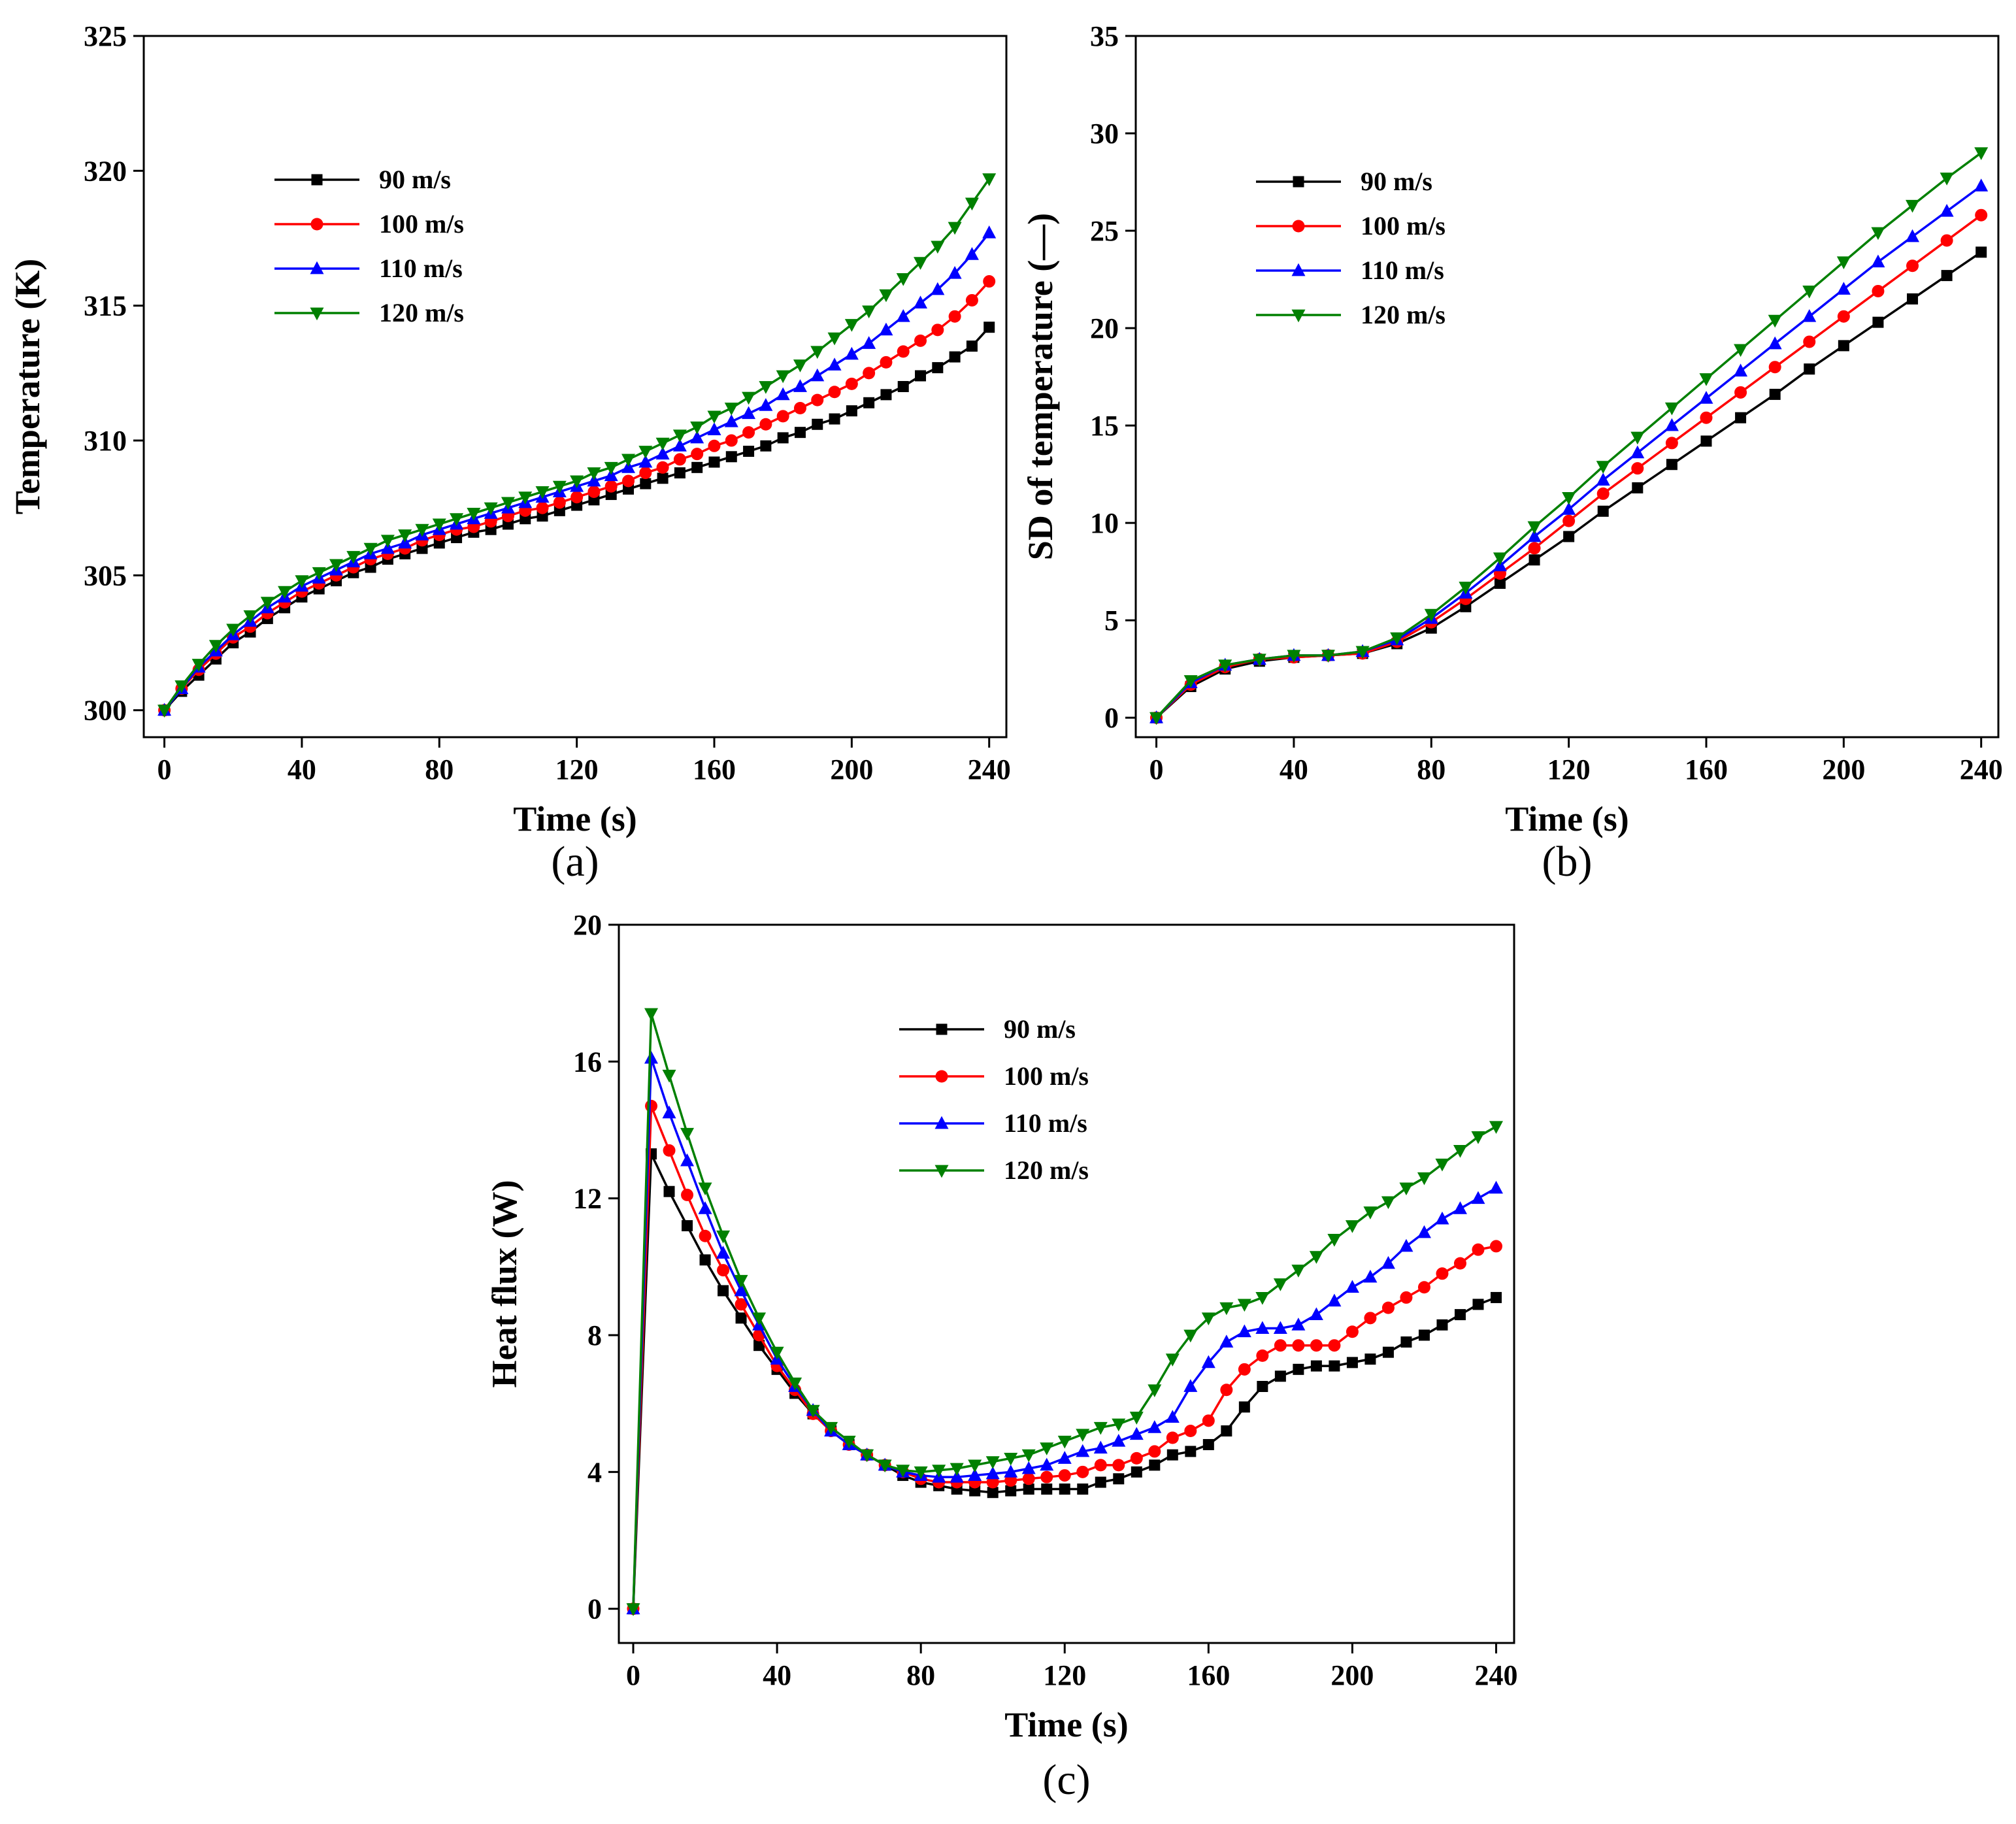  Describe the element at coordinates (105, 575) in the screenshot. I see `y-tick-label: 305` at that location.